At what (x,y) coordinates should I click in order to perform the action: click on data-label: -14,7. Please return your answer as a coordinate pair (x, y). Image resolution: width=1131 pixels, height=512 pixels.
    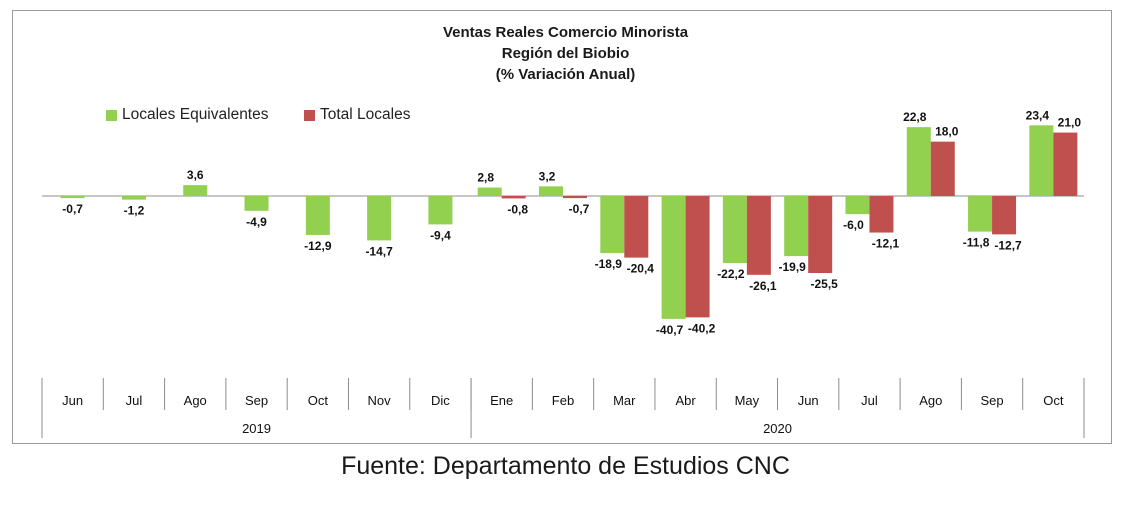
    Looking at the image, I should click on (379, 251).